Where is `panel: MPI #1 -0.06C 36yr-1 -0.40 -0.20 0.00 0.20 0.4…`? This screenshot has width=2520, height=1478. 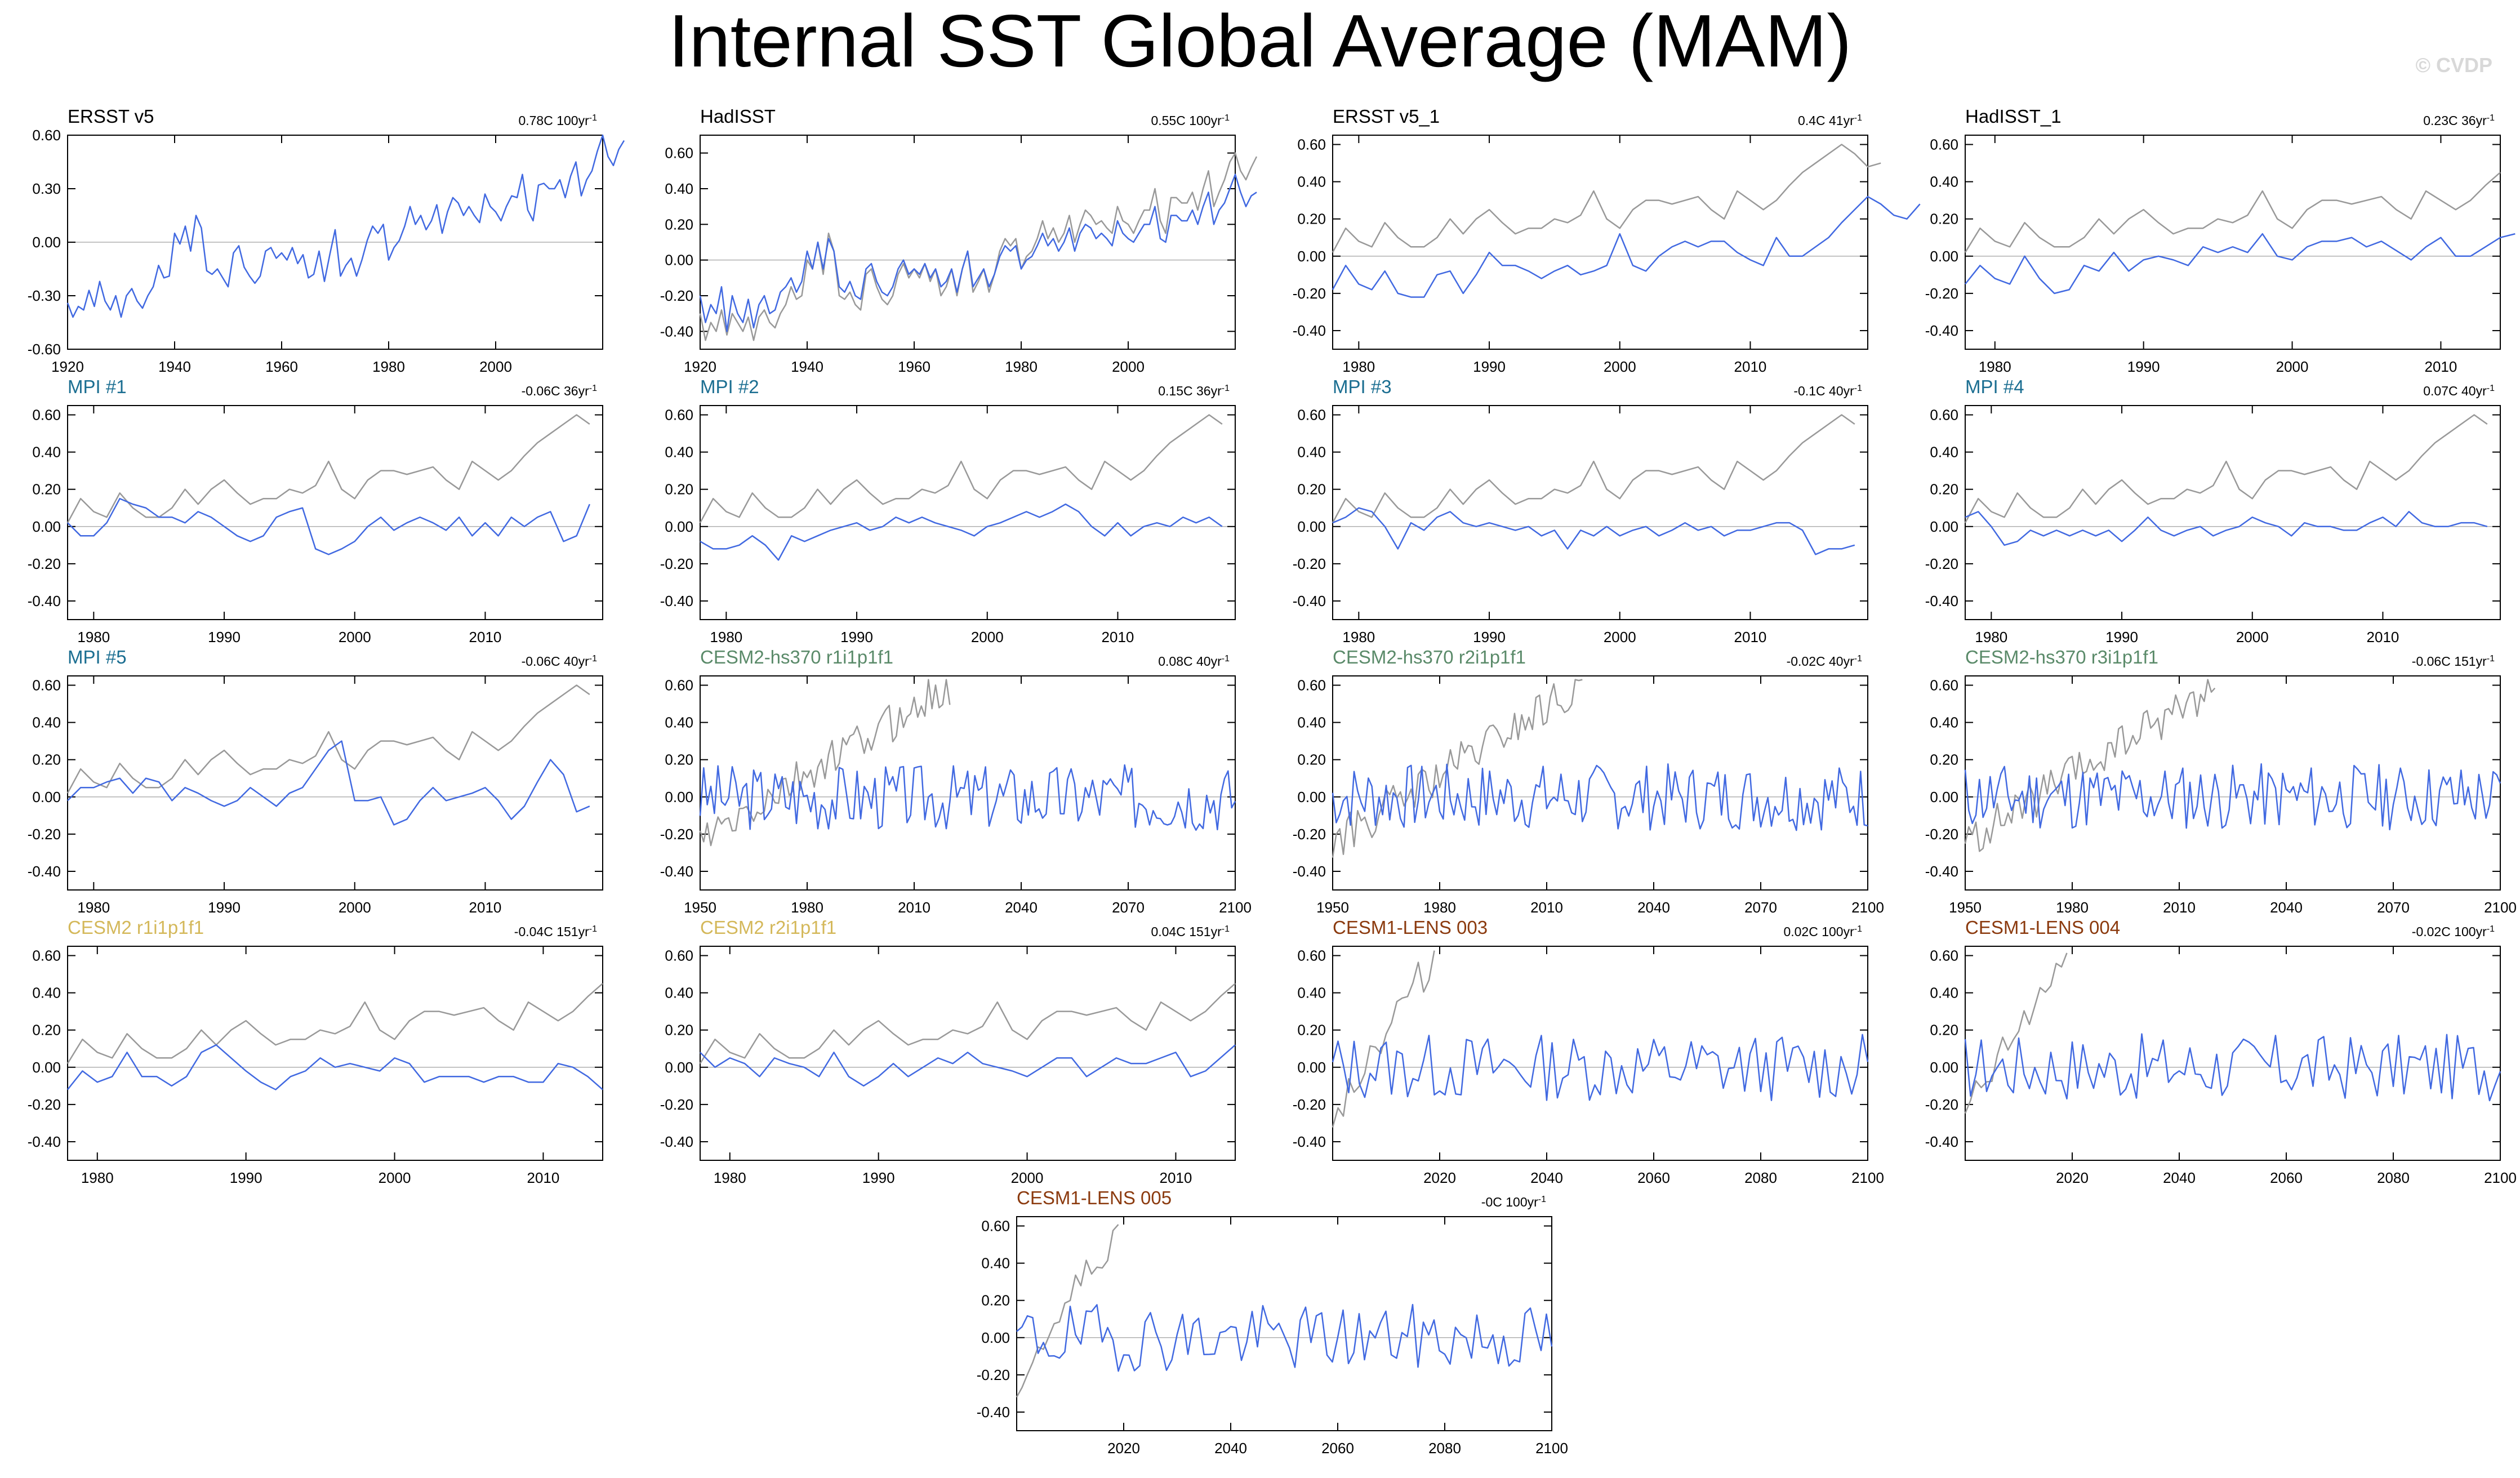
panel: MPI #1 -0.06C 36yr-1 -0.40 -0.20 0.00 0.20 0.4… is located at coordinates (315, 510).